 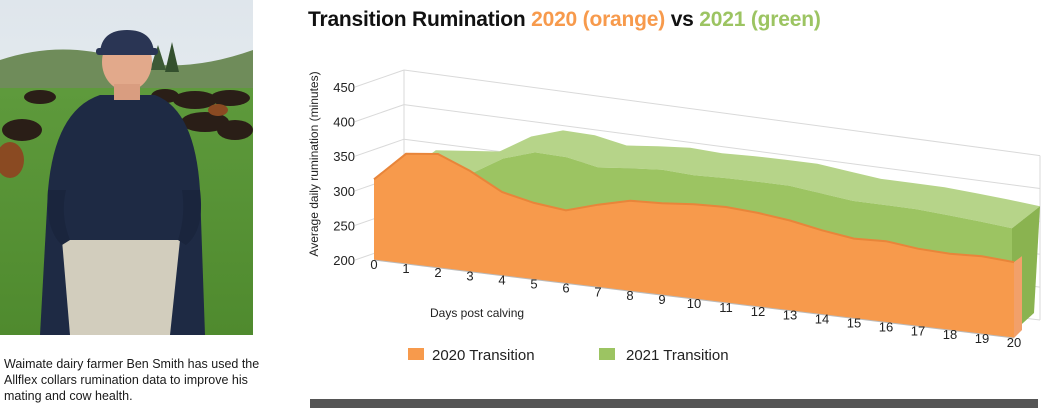 What do you see at coordinates (854, 323) in the screenshot?
I see `x-tick-label: 15` at bounding box center [854, 323].